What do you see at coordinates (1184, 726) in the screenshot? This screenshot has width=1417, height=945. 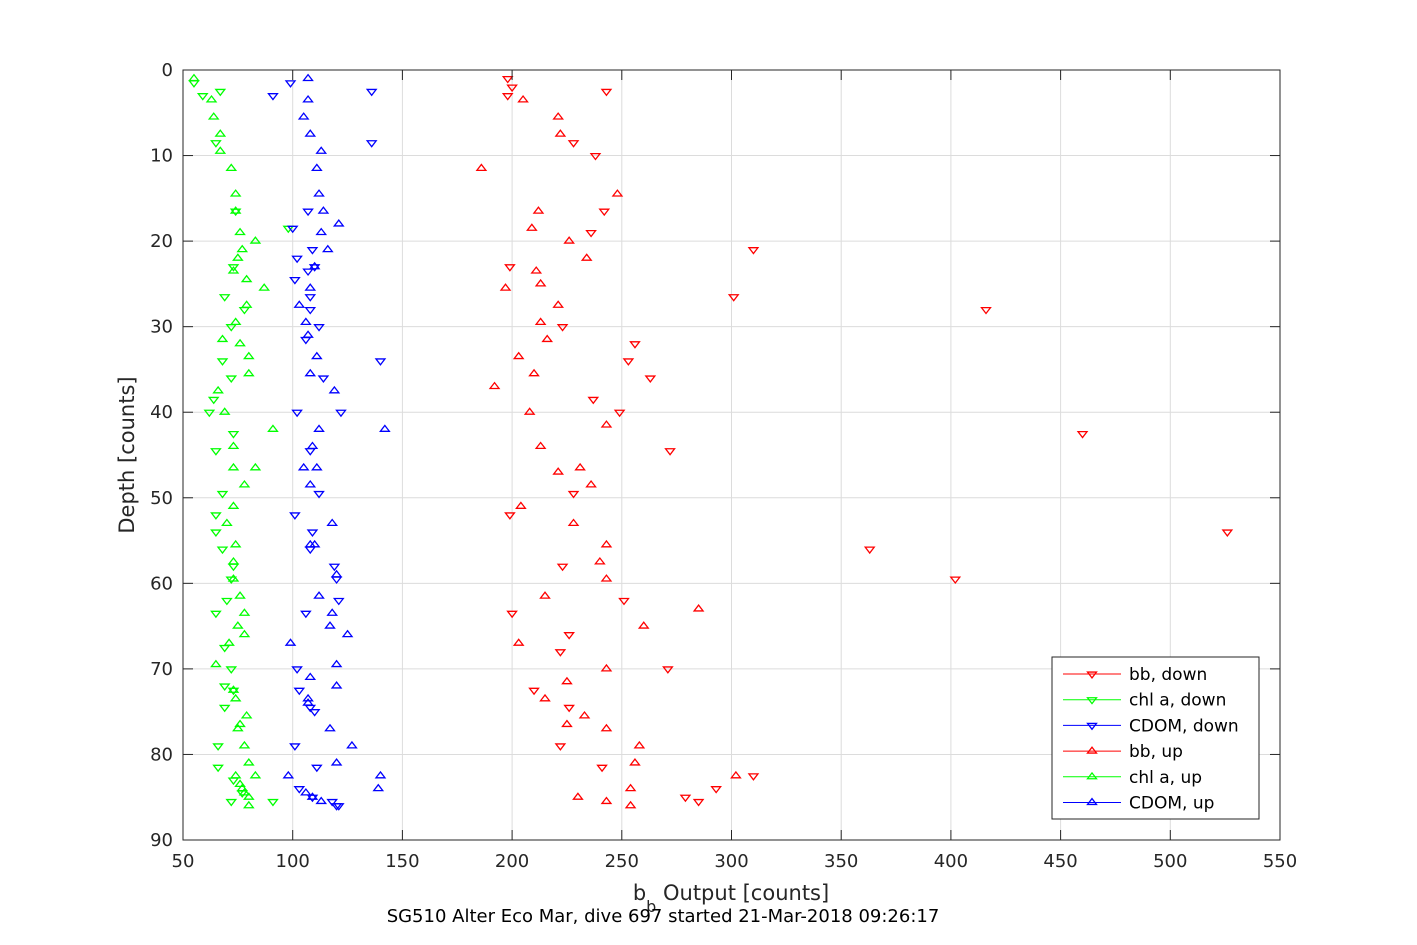 I see `legend-label: CDOM, down` at bounding box center [1184, 726].